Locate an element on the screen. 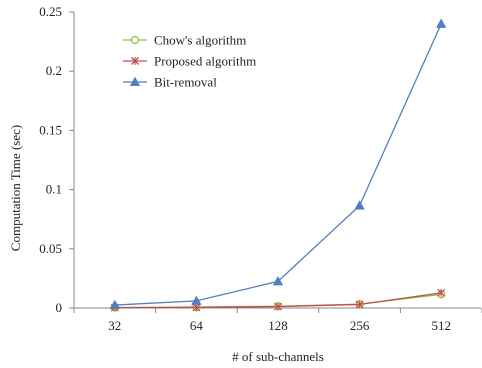 Image resolution: width=482 pixels, height=368 pixels. x-tick-label: 256 is located at coordinates (360, 325).